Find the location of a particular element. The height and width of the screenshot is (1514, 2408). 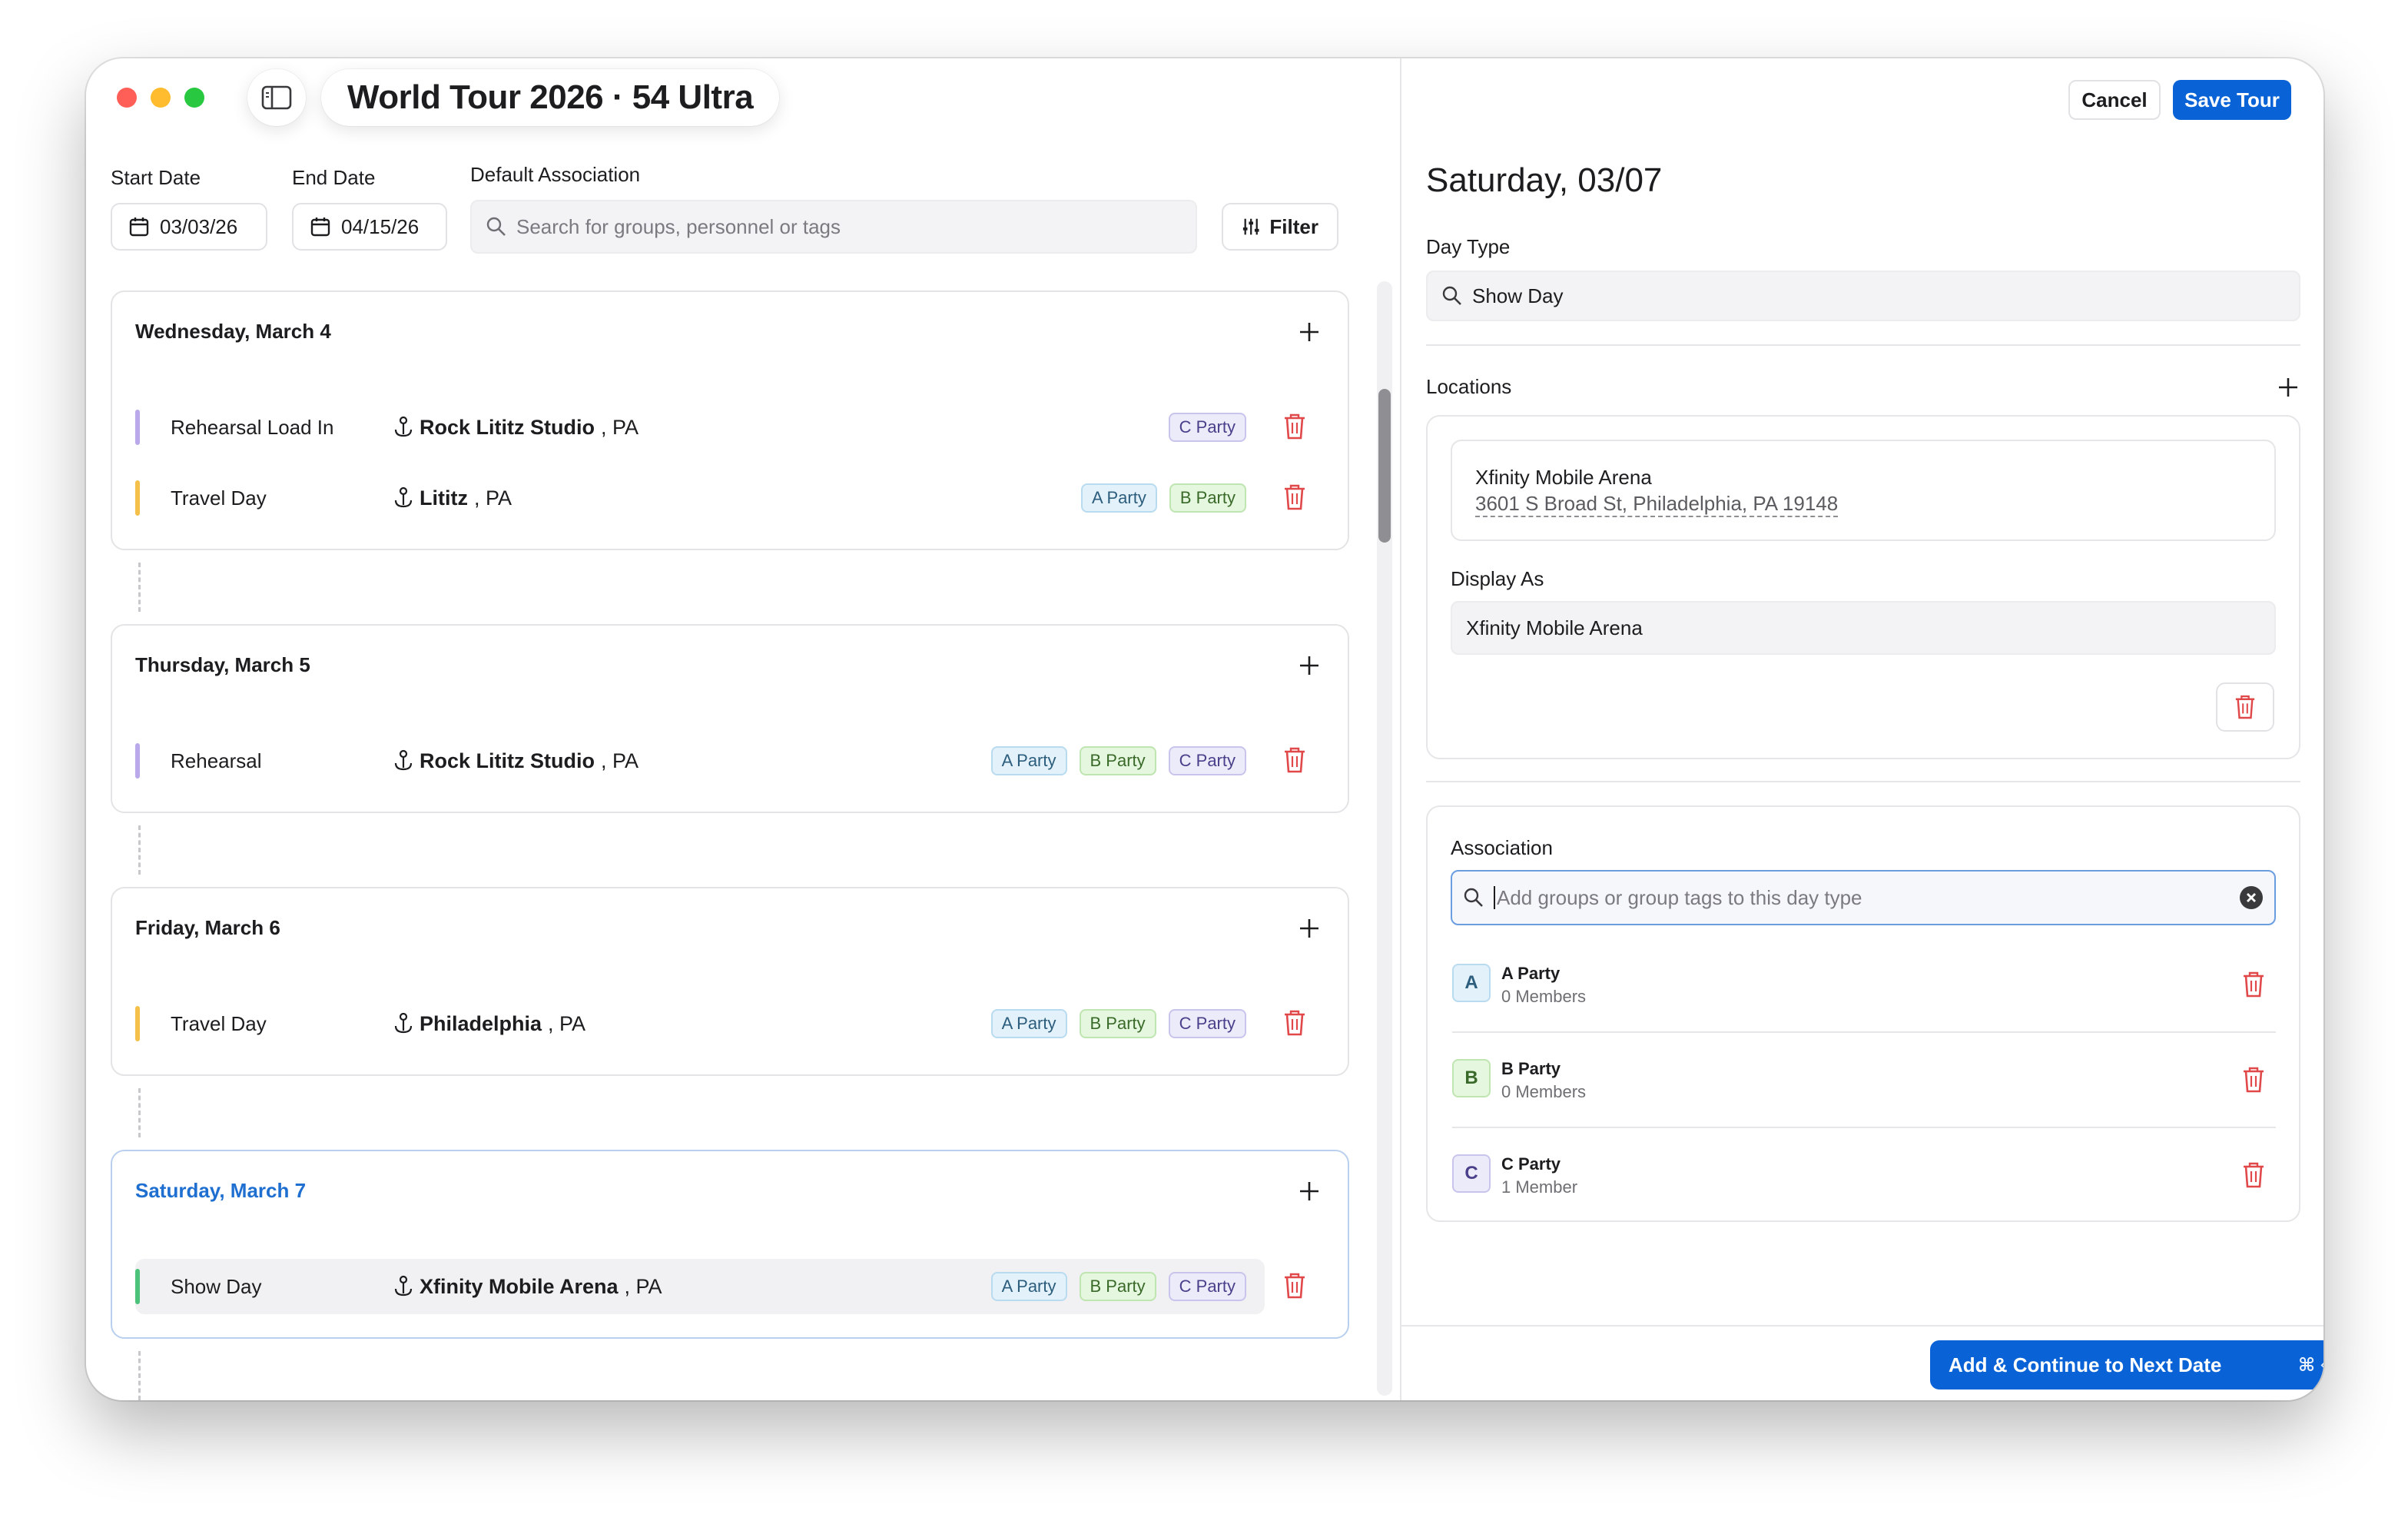

detail-heading: Saturday, 03/07 is located at coordinates (1545, 180).